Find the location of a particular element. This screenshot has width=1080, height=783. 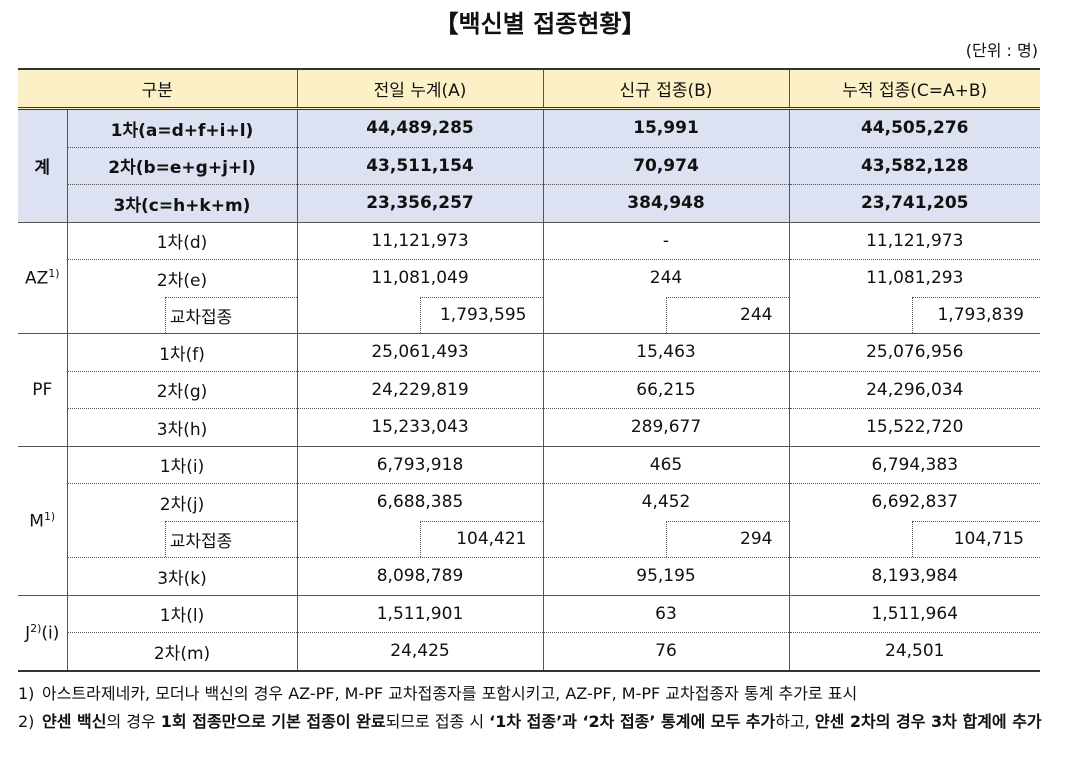

sub-value-cell: 104,715 is located at coordinates (914, 539).